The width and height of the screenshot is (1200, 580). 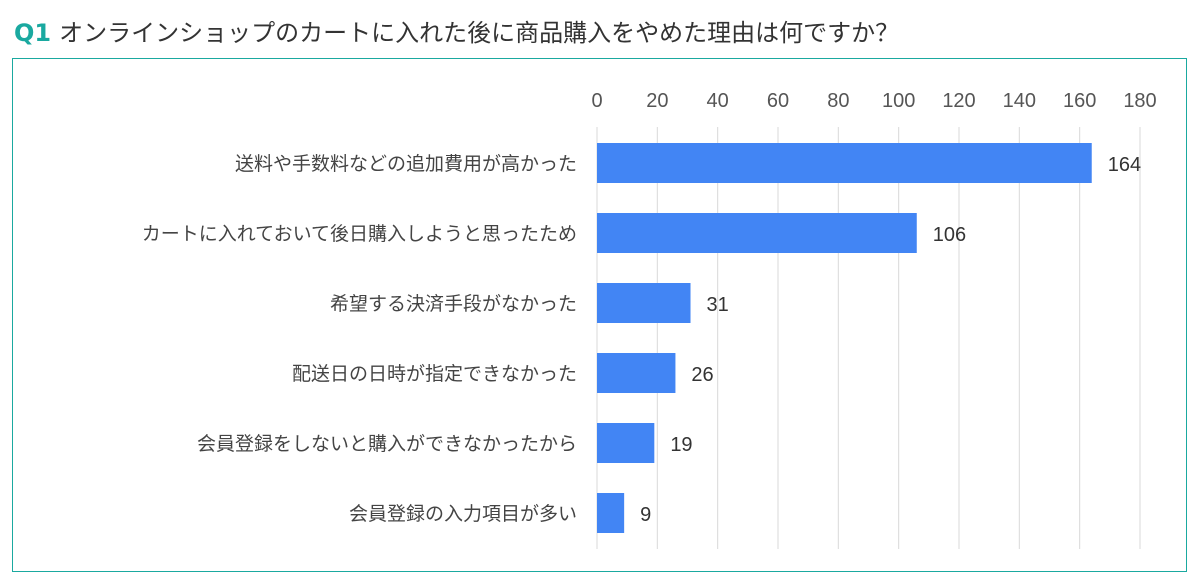 I want to click on category-label: 送料や手数料などの追加費用が高かった, so click(x=406, y=164).